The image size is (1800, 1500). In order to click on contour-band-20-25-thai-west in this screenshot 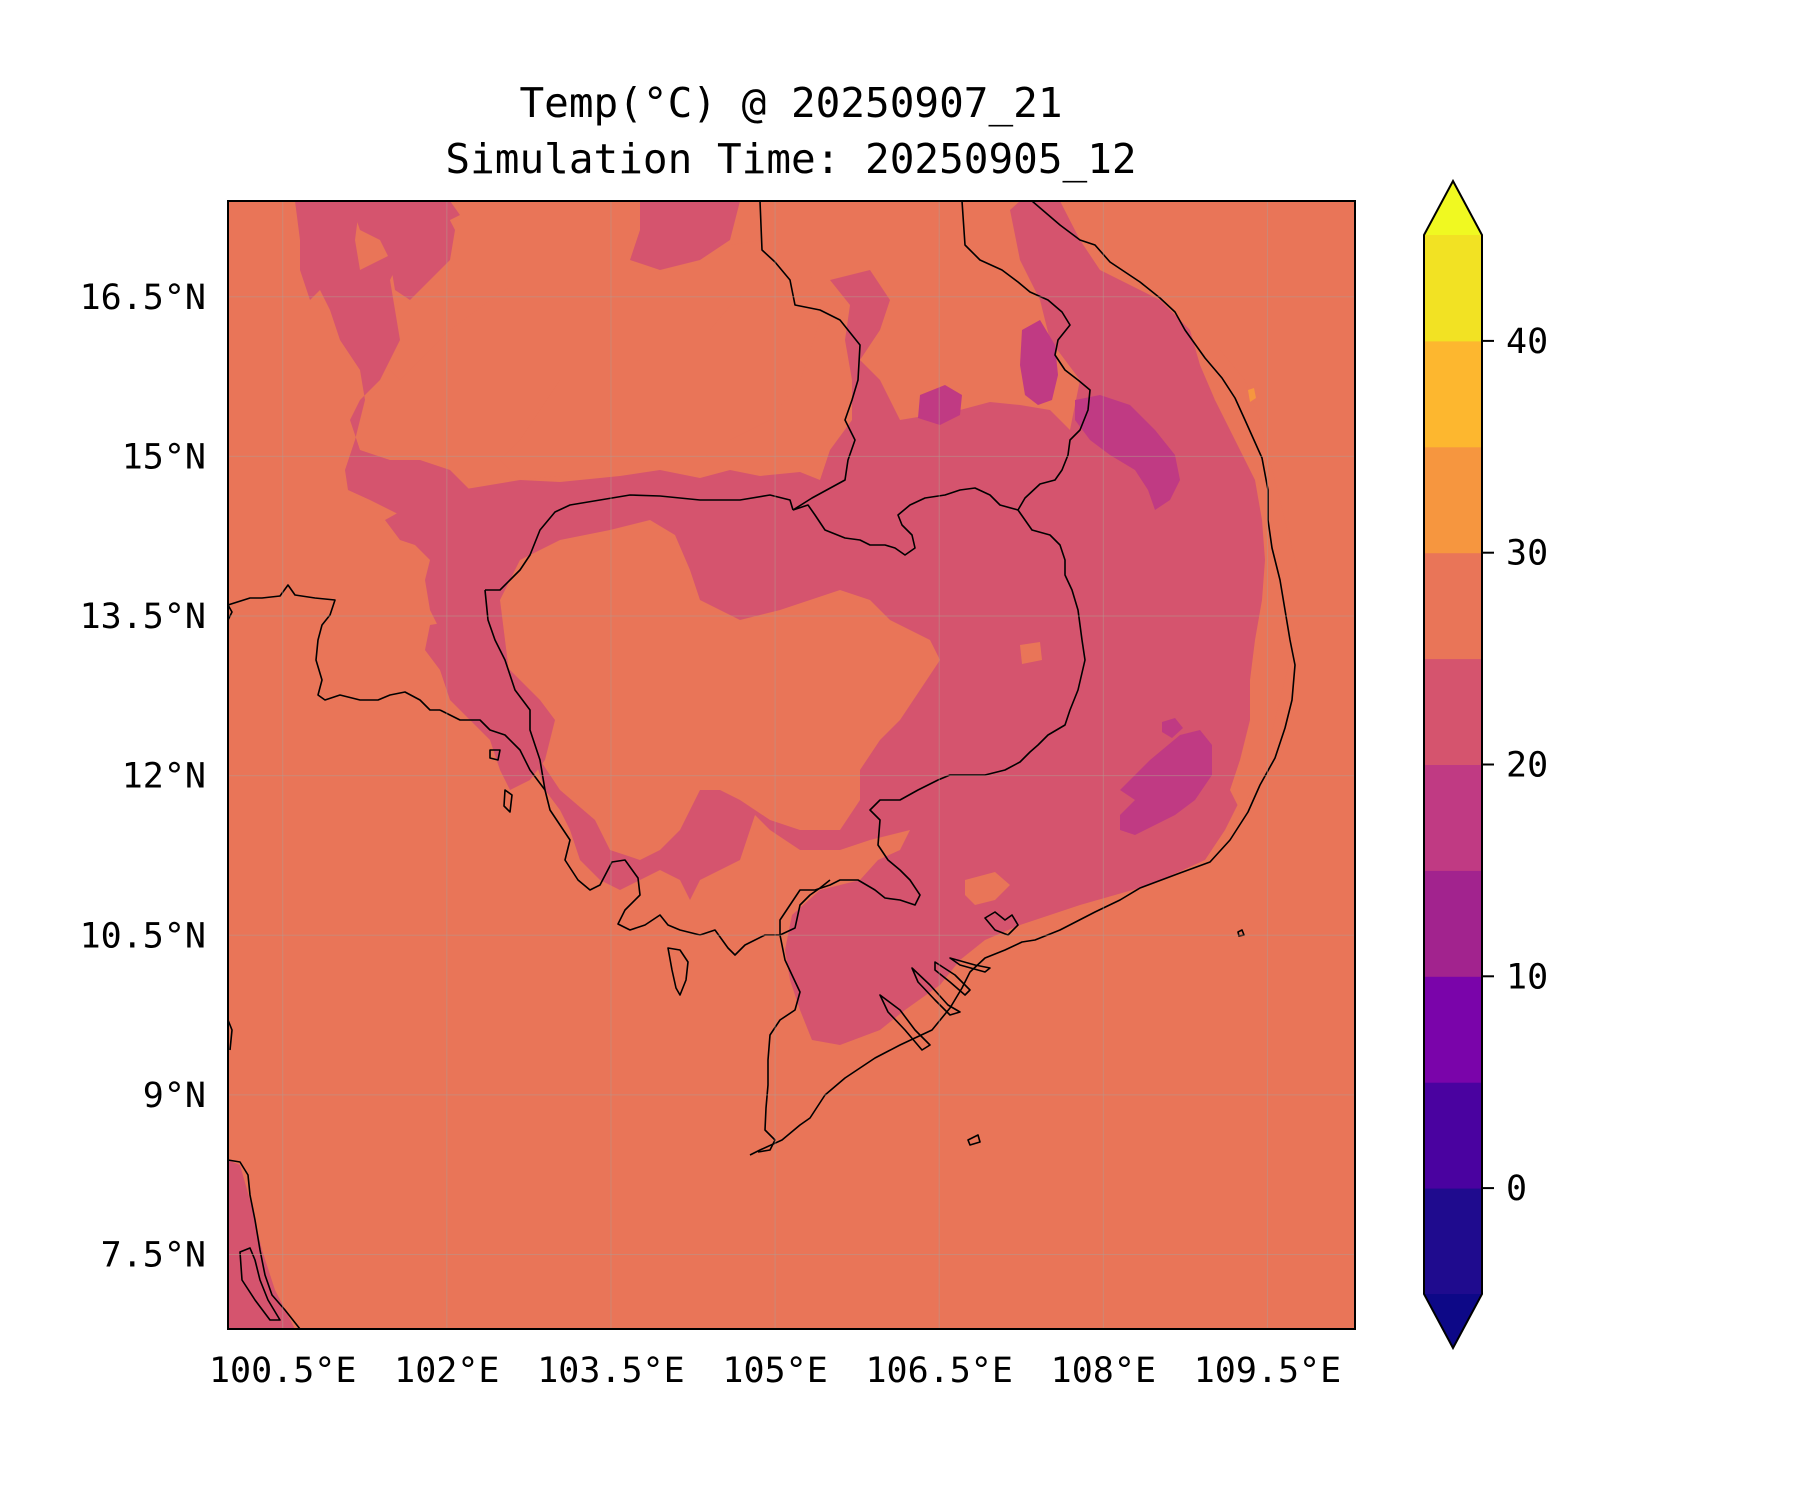, I will do `click(490, 705)`.